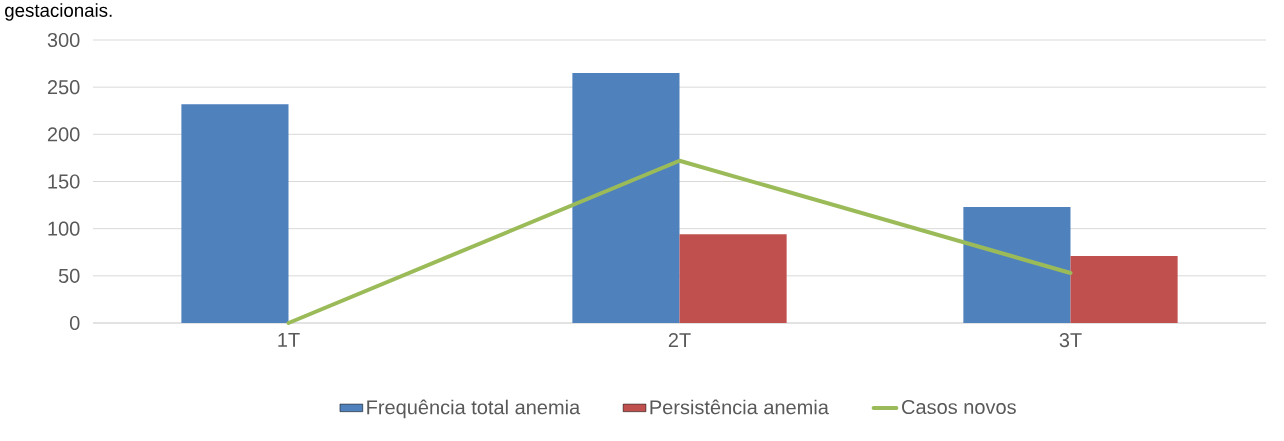 This screenshot has width=1284, height=441. What do you see at coordinates (739, 407) in the screenshot?
I see `legend-label: Persistência anemia` at bounding box center [739, 407].